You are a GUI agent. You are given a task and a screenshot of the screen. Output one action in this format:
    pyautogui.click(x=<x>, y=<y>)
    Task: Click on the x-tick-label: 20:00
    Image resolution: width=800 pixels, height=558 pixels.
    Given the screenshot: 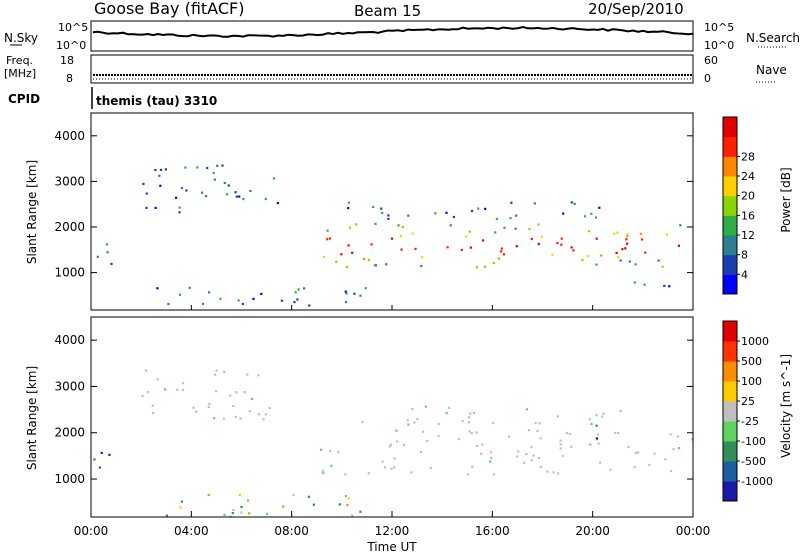 What is the action you would take?
    pyautogui.click(x=592, y=531)
    